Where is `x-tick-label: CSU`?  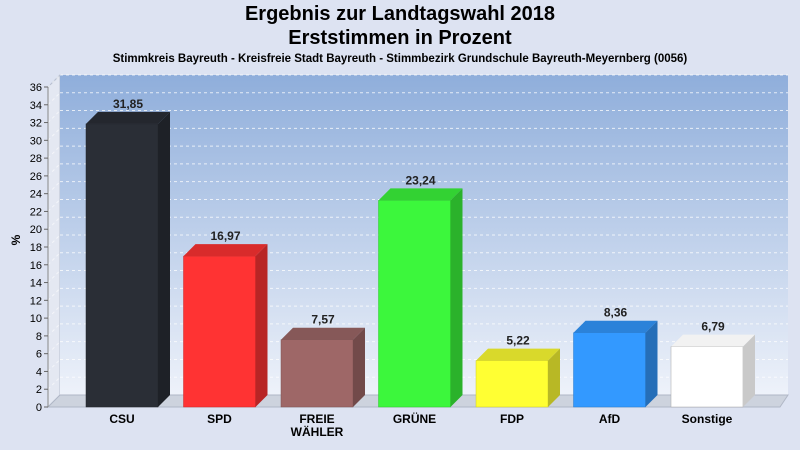 x-tick-label: CSU is located at coordinates (121, 419).